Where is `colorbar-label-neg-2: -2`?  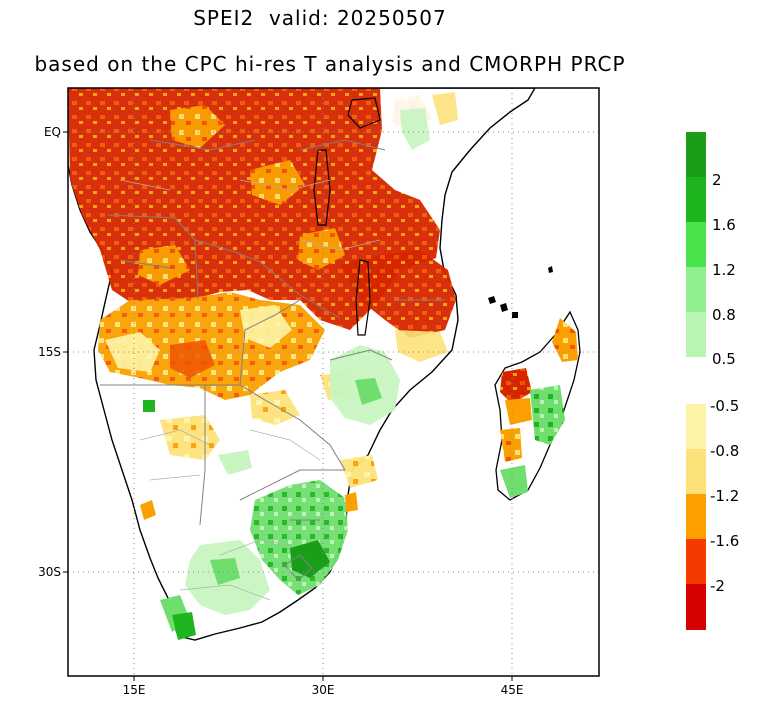
colorbar-label-neg-2: -2 is located at coordinates (717, 586).